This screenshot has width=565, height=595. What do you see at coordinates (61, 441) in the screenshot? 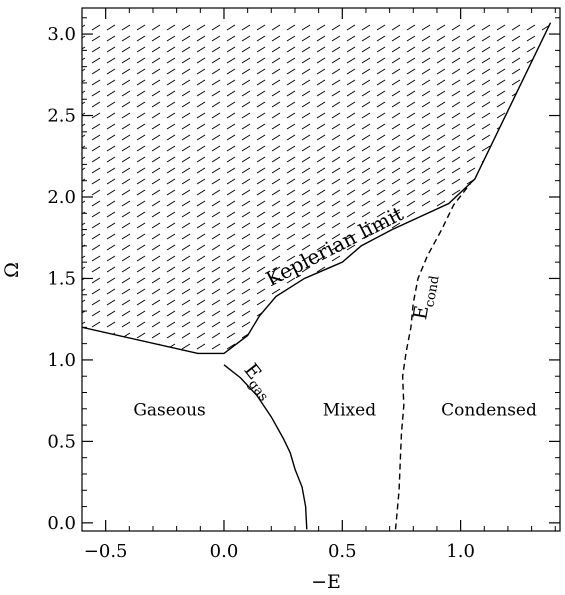
I see `y-tick-label: 0.5` at bounding box center [61, 441].